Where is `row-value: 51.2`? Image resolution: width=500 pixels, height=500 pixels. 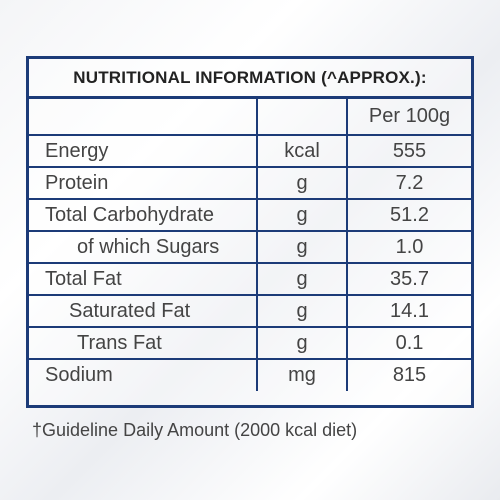 row-value: 51.2 is located at coordinates (408, 215).